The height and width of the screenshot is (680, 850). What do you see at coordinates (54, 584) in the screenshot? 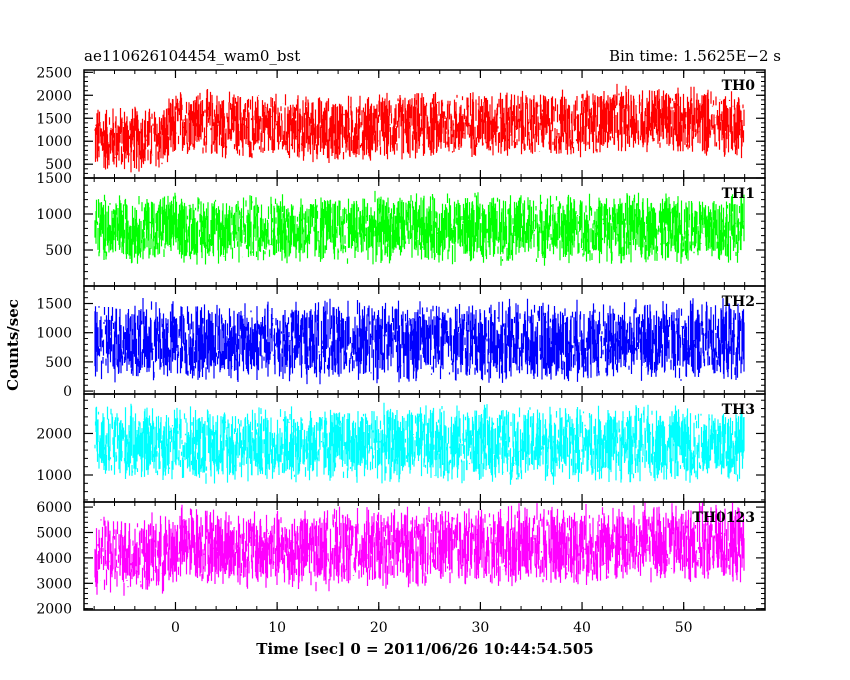
I see `y-tick-label: 3000` at bounding box center [54, 584].